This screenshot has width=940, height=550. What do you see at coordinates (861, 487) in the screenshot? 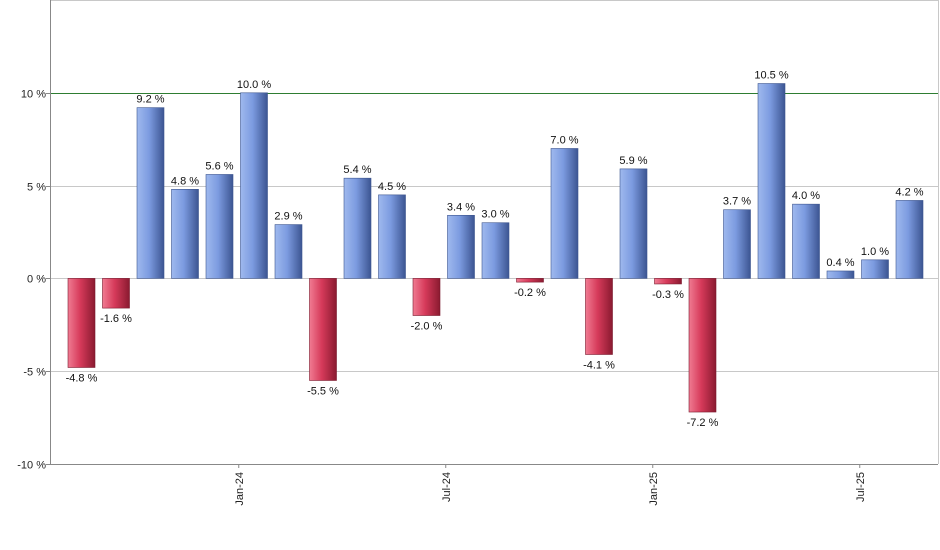
I see `x-tick-label: Jul-25` at bounding box center [861, 487].